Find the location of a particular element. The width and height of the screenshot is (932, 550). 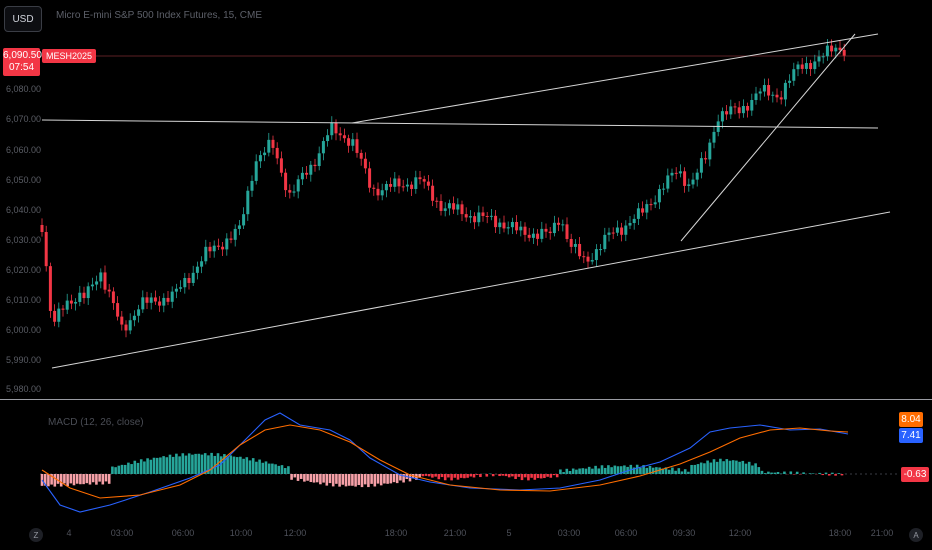

macd-indicator-title: MACD (12, 26, close) is located at coordinates (96, 422).